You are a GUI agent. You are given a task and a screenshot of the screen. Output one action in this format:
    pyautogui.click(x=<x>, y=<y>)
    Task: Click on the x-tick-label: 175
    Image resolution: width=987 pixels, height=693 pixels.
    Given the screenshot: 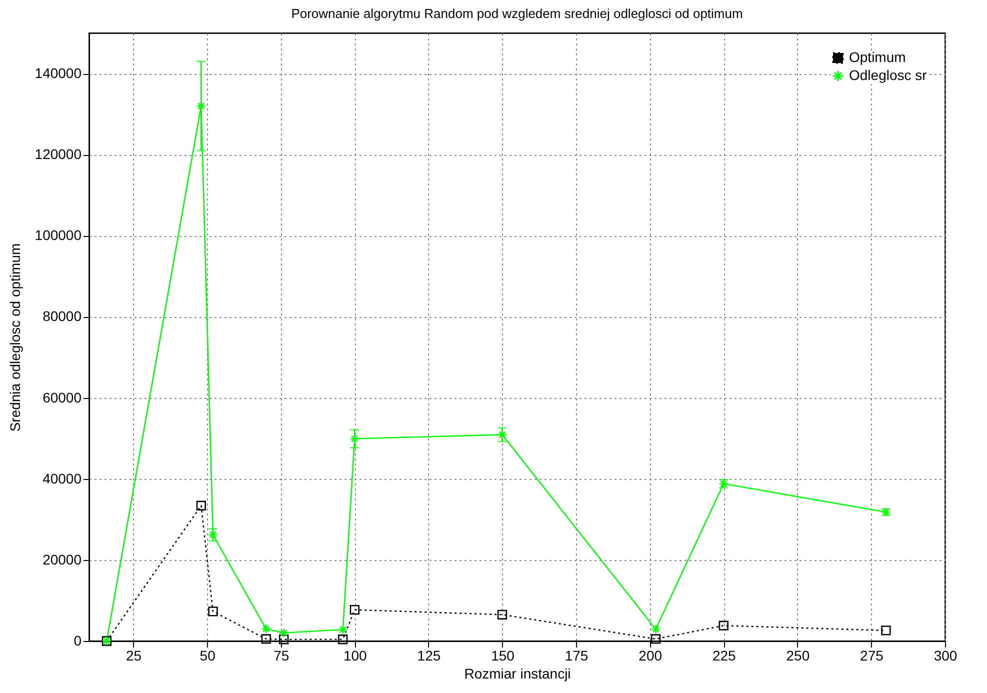 What is the action you would take?
    pyautogui.click(x=576, y=656)
    